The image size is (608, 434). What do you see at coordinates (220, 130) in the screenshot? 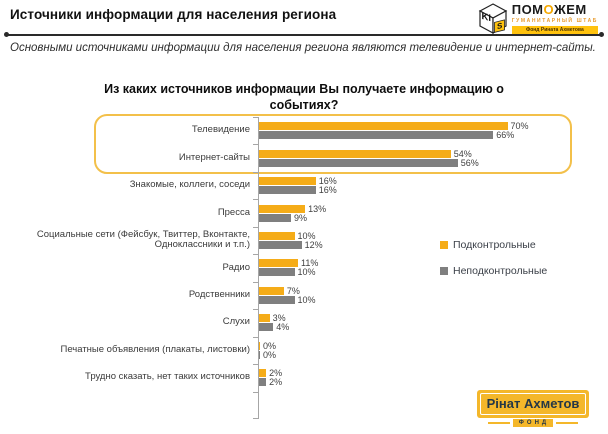
I see `category-label: Телевидение` at bounding box center [220, 130].